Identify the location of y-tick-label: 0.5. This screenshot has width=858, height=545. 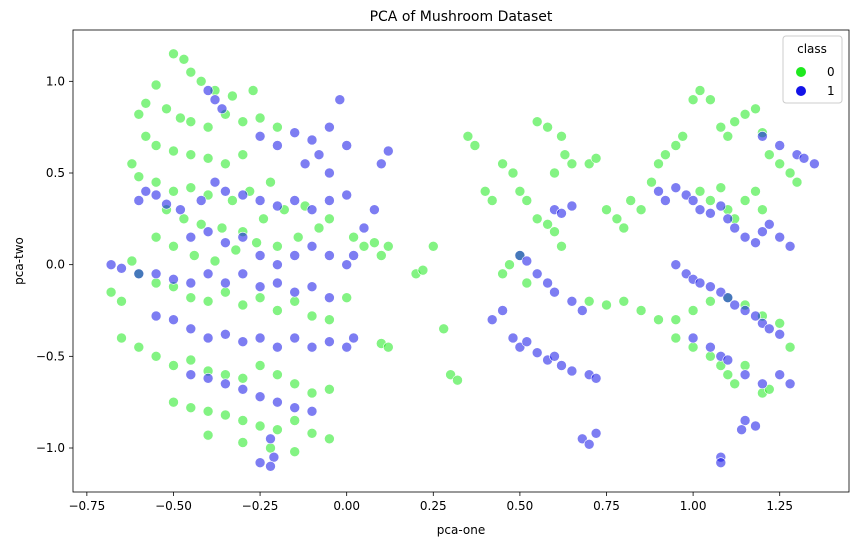
(55, 173).